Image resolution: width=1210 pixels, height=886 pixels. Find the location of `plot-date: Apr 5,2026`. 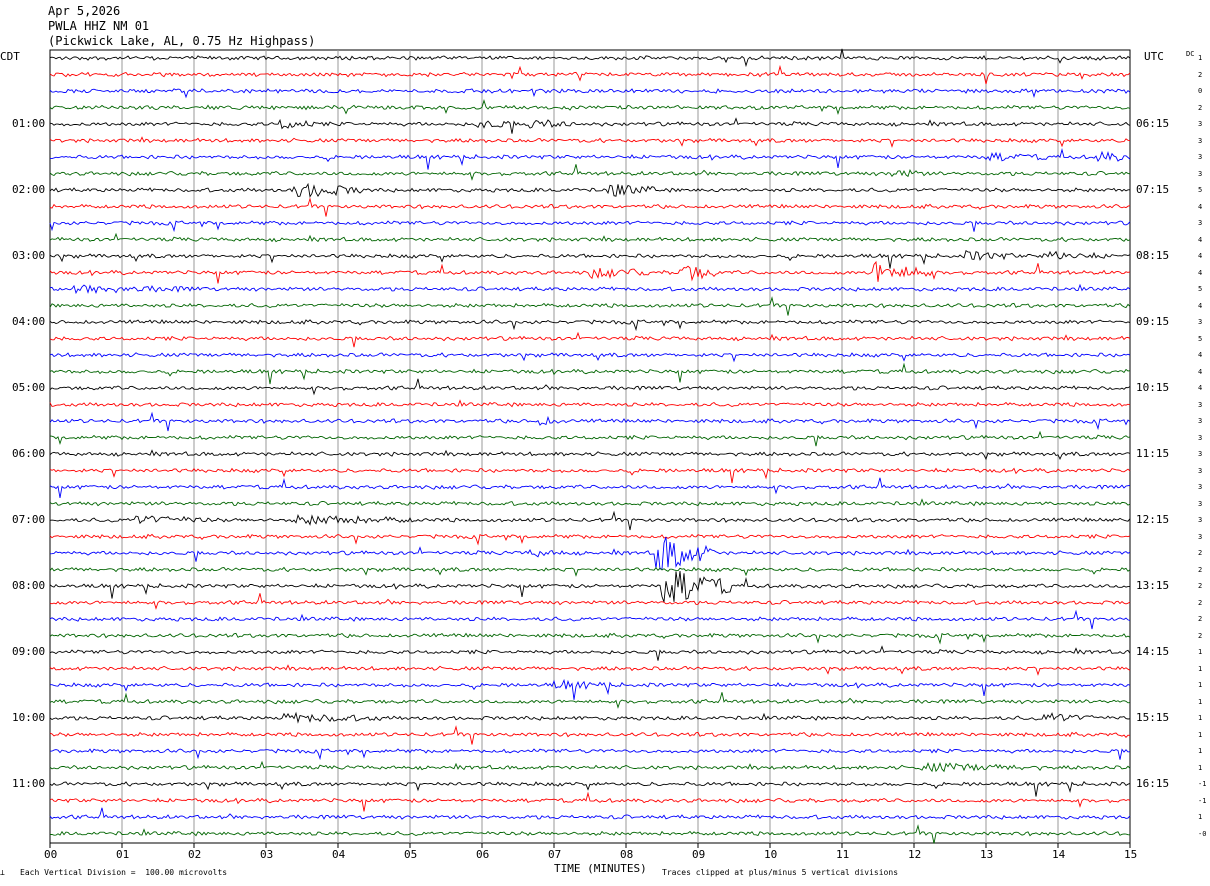

plot-date: Apr 5,2026 is located at coordinates (84, 11).